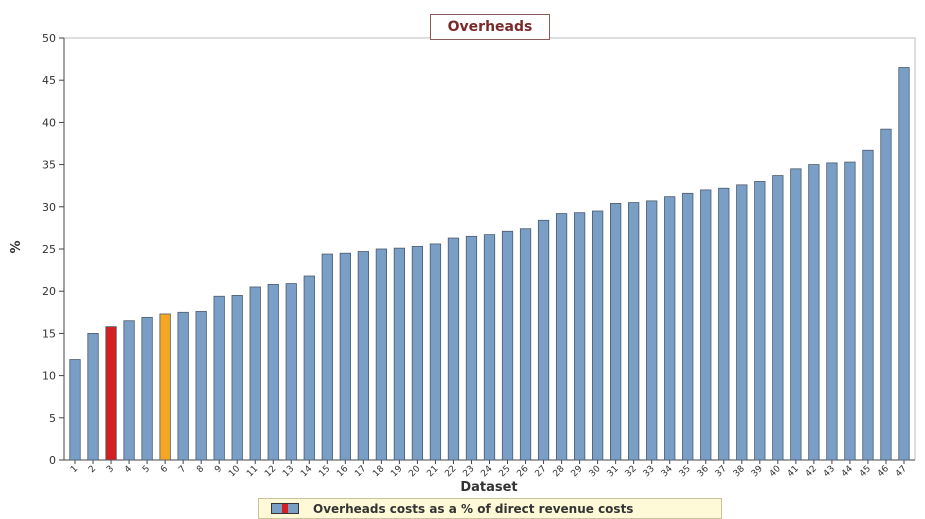  I want to click on x-tick-label: 46, so click(883, 471).